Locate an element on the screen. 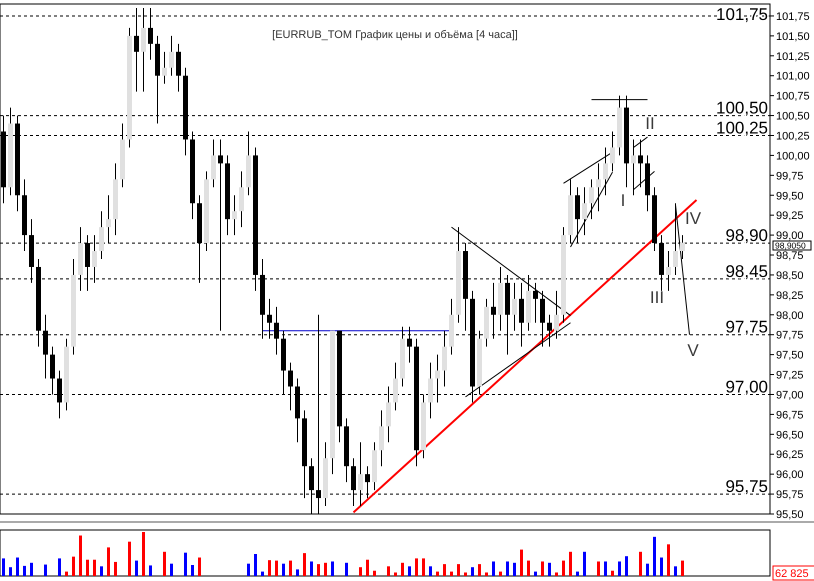 The image size is (814, 581). ref-line-label: 97,00 is located at coordinates (746, 386).